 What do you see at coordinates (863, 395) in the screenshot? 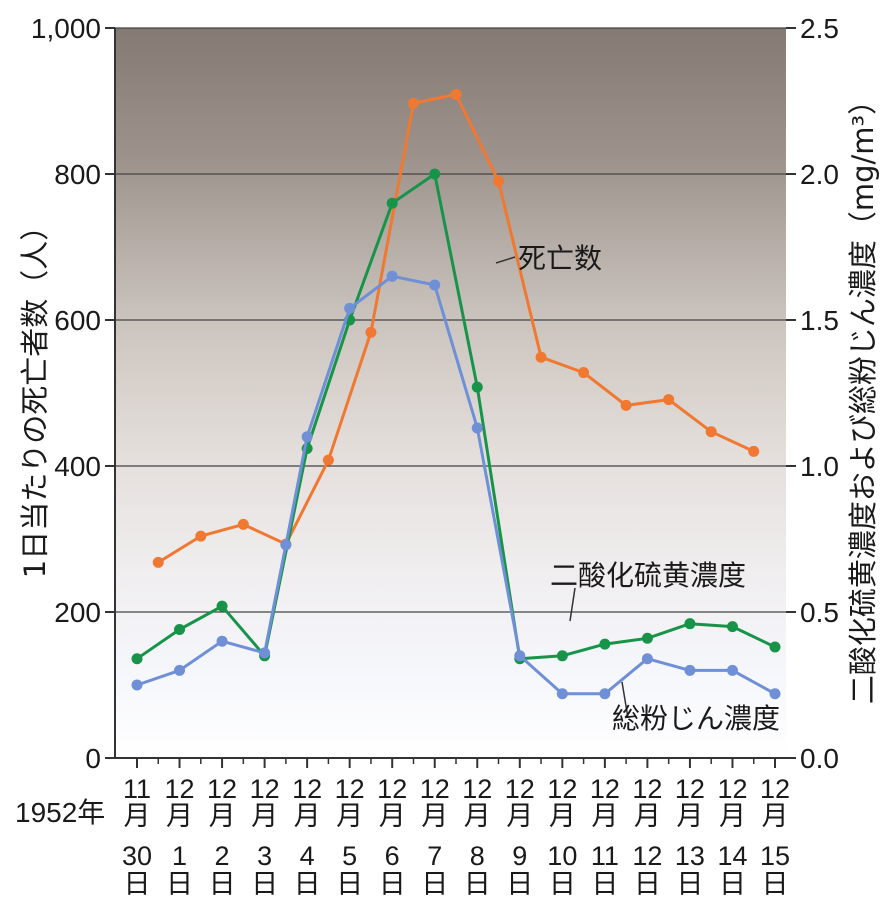
I see `right-axis-title: 二酸化硫黄濃度および総粉じん濃度（mg/m³）` at bounding box center [863, 395].